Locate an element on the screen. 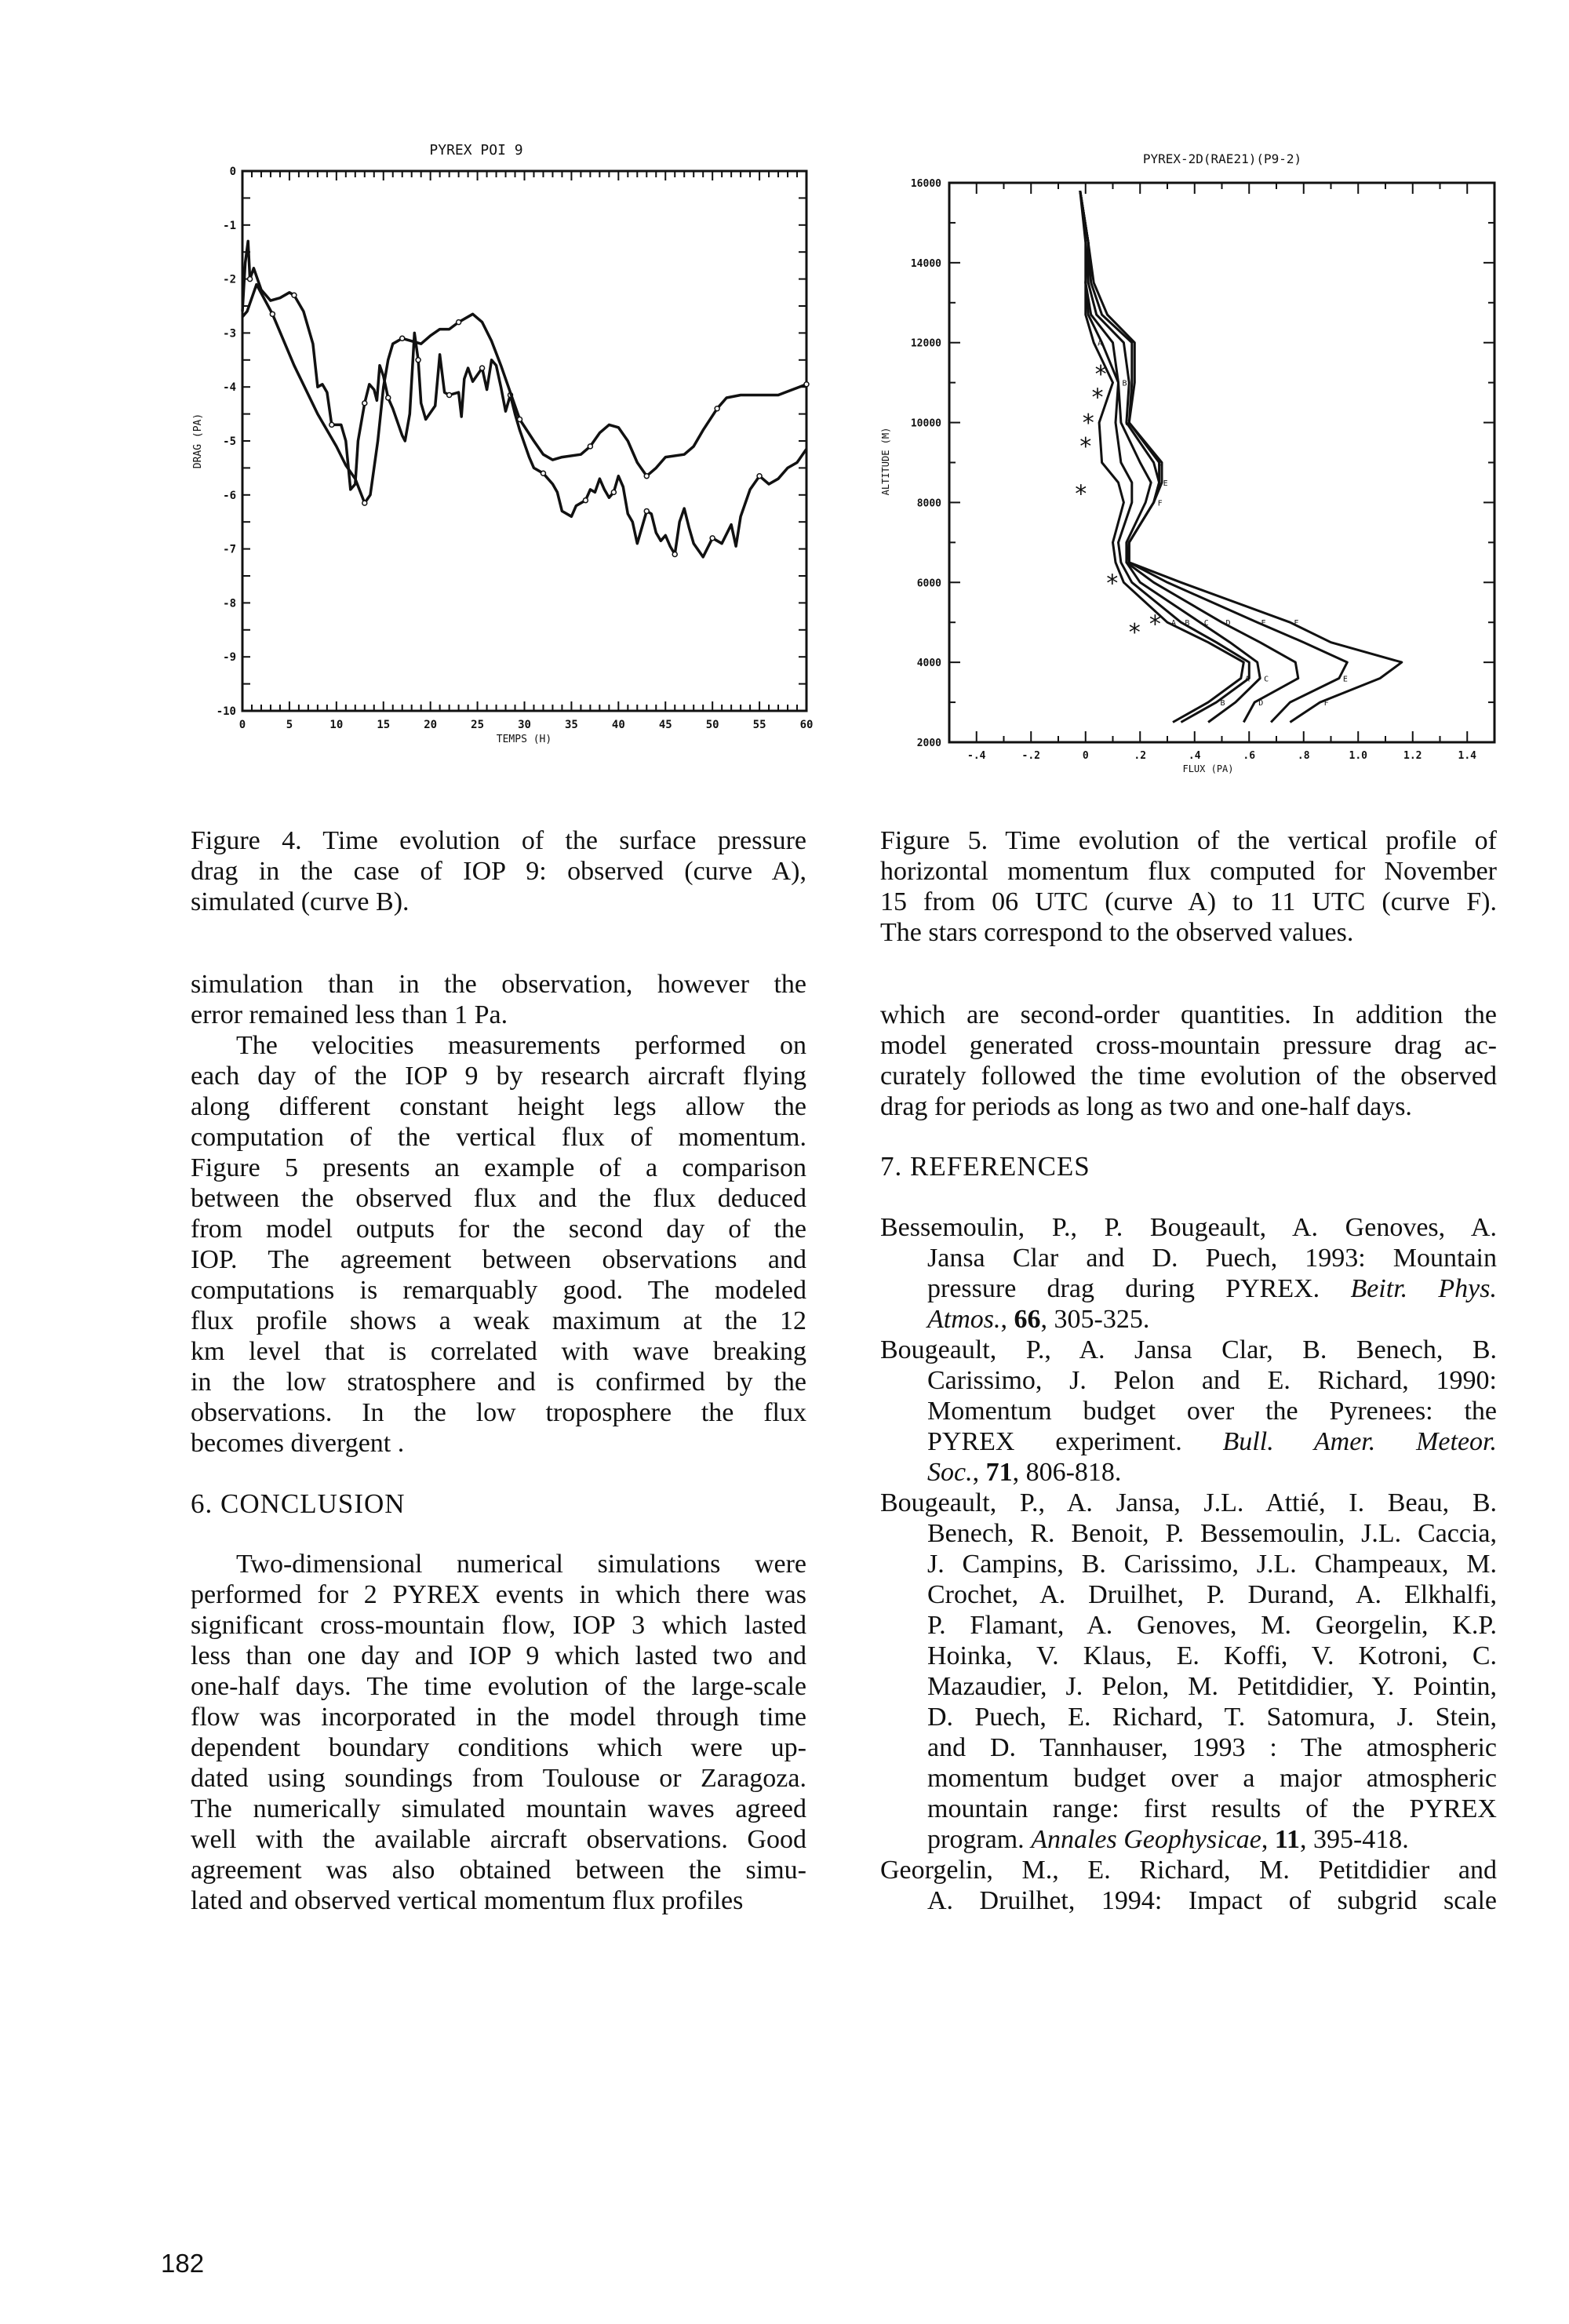 The image size is (1569, 2324). reference-line: PYREX experiment. Bull. Amer. Meteor. is located at coordinates (1188, 1441).